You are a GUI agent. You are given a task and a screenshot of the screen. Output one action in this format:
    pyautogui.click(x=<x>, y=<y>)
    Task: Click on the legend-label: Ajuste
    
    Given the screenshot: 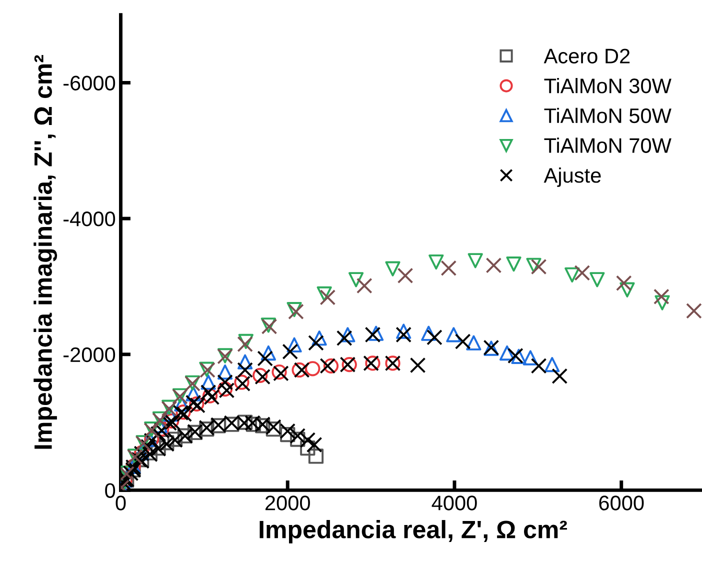 What is the action you would take?
    pyautogui.click(x=572, y=177)
    